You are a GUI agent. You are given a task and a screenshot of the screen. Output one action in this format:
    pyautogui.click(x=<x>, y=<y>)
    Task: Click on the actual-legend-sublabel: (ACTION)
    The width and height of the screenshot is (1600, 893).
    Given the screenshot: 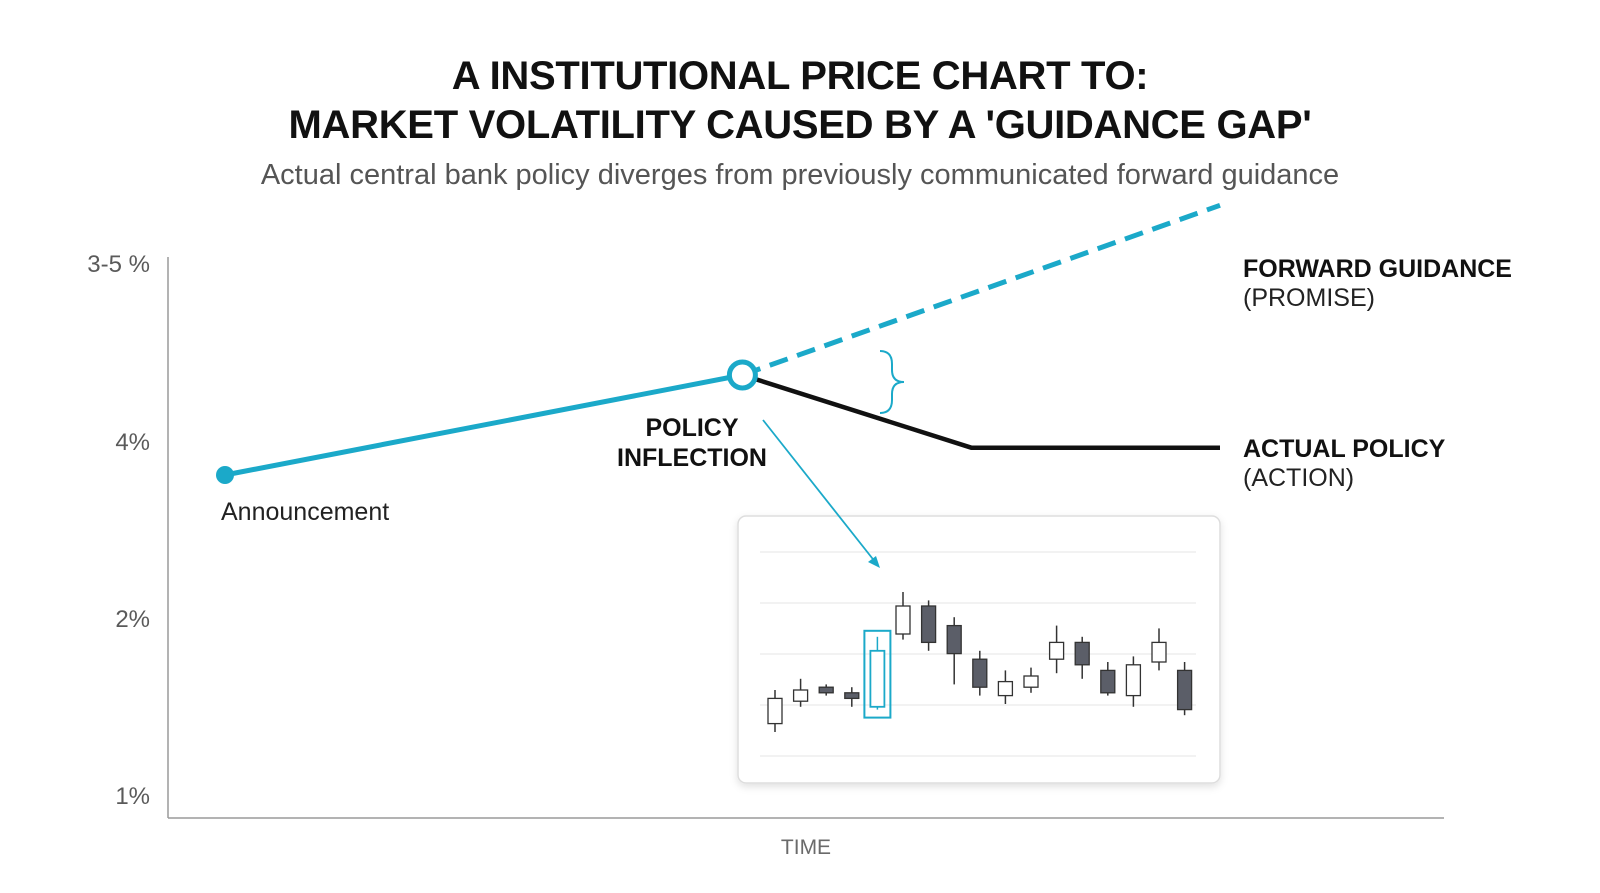 What is the action you would take?
    pyautogui.click(x=1298, y=478)
    